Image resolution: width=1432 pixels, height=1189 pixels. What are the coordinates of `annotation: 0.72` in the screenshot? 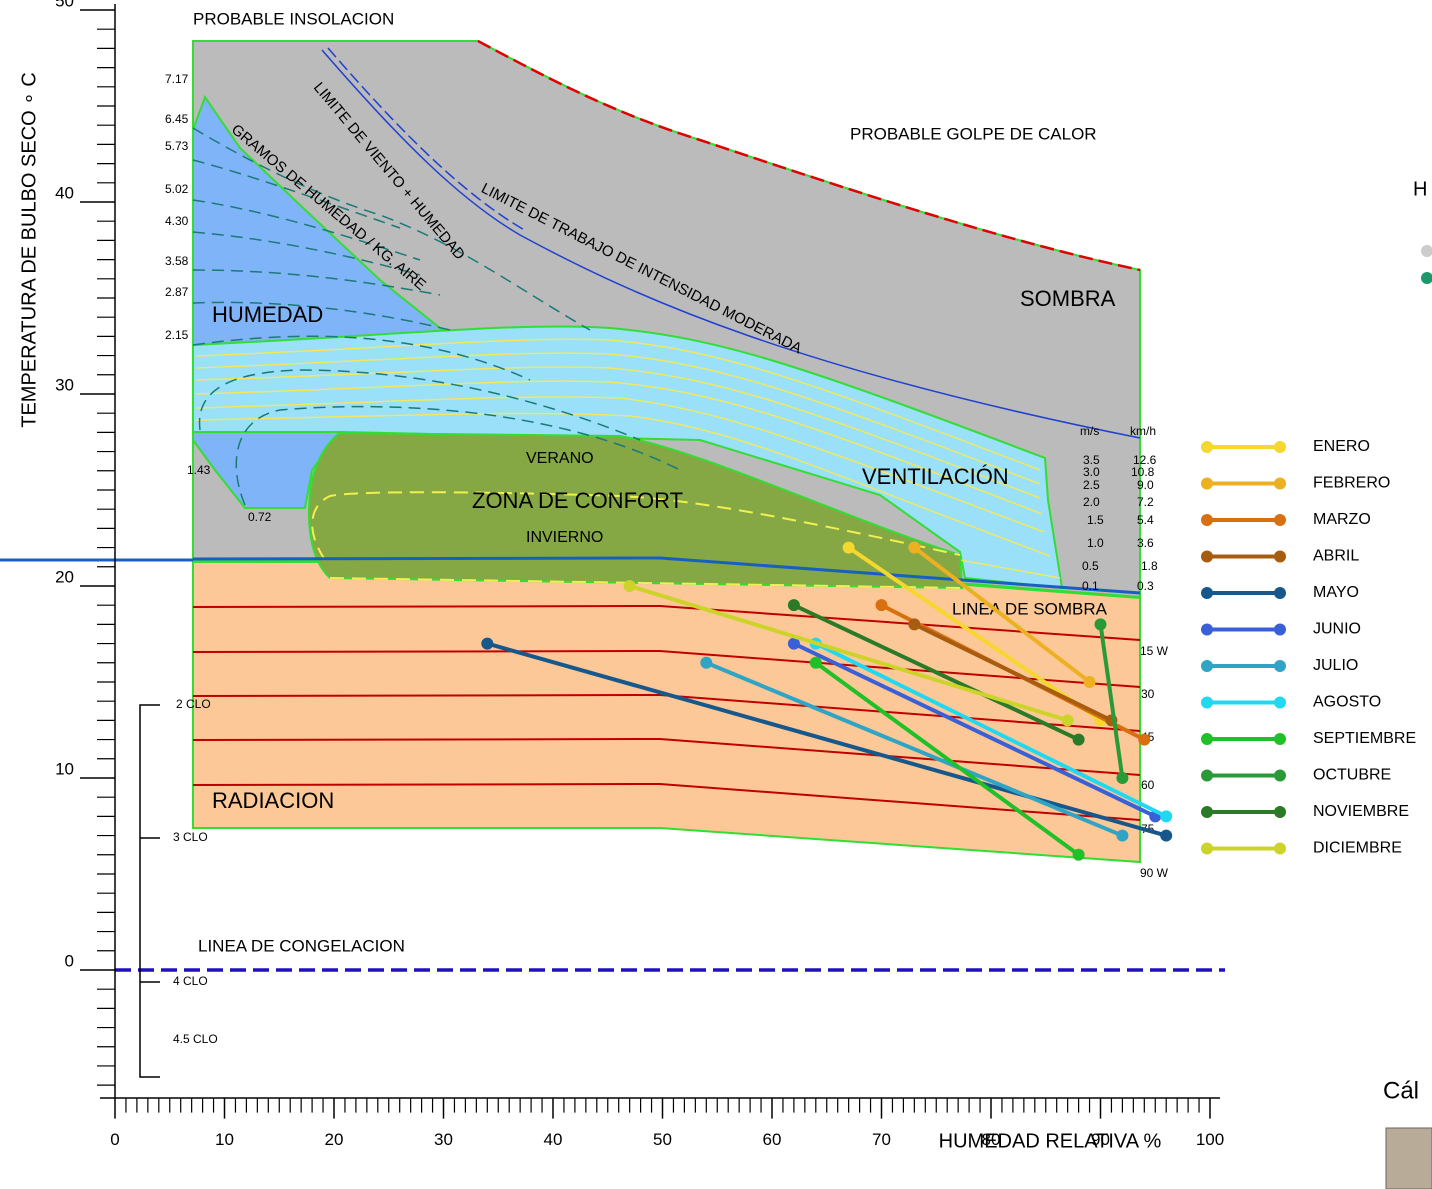 It's located at (260, 517).